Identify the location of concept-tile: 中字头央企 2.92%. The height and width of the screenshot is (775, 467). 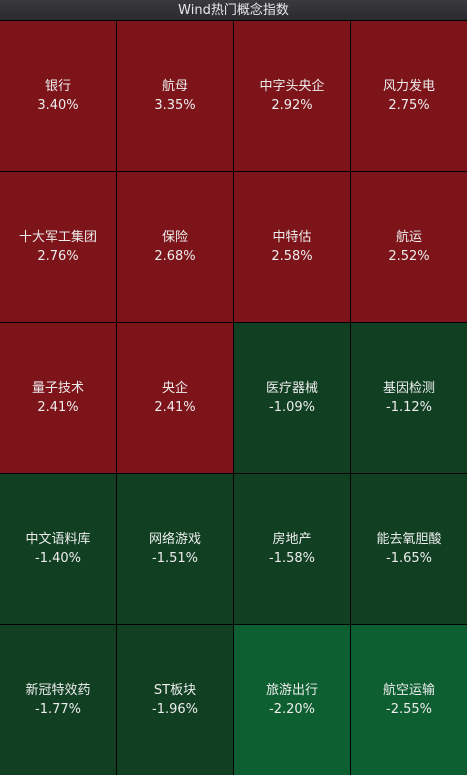
(292, 96).